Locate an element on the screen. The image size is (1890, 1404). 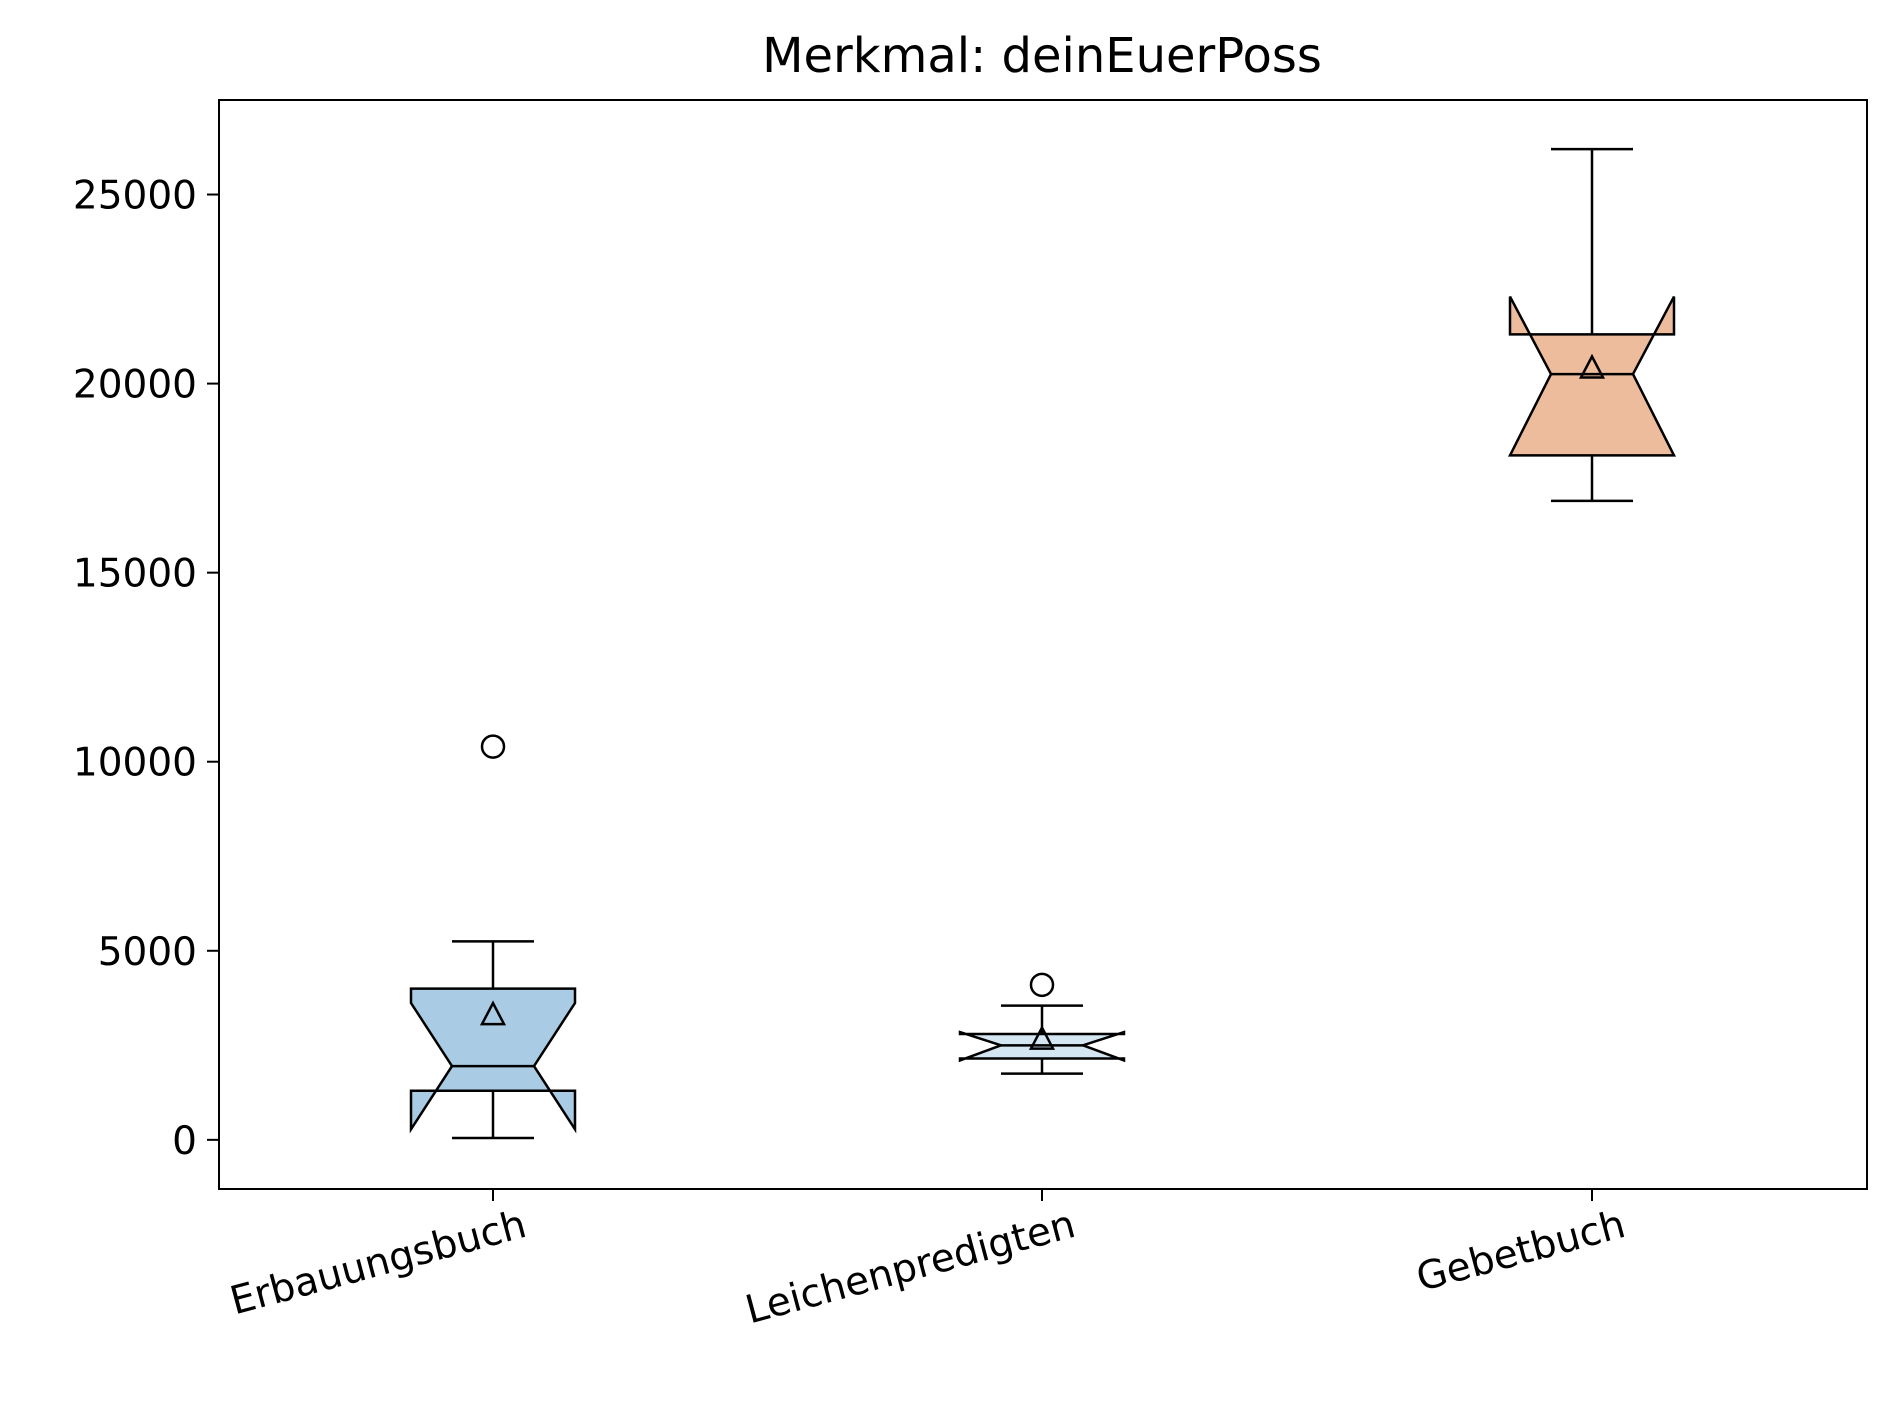
box-erbauungsbuch is located at coordinates (493, 937).